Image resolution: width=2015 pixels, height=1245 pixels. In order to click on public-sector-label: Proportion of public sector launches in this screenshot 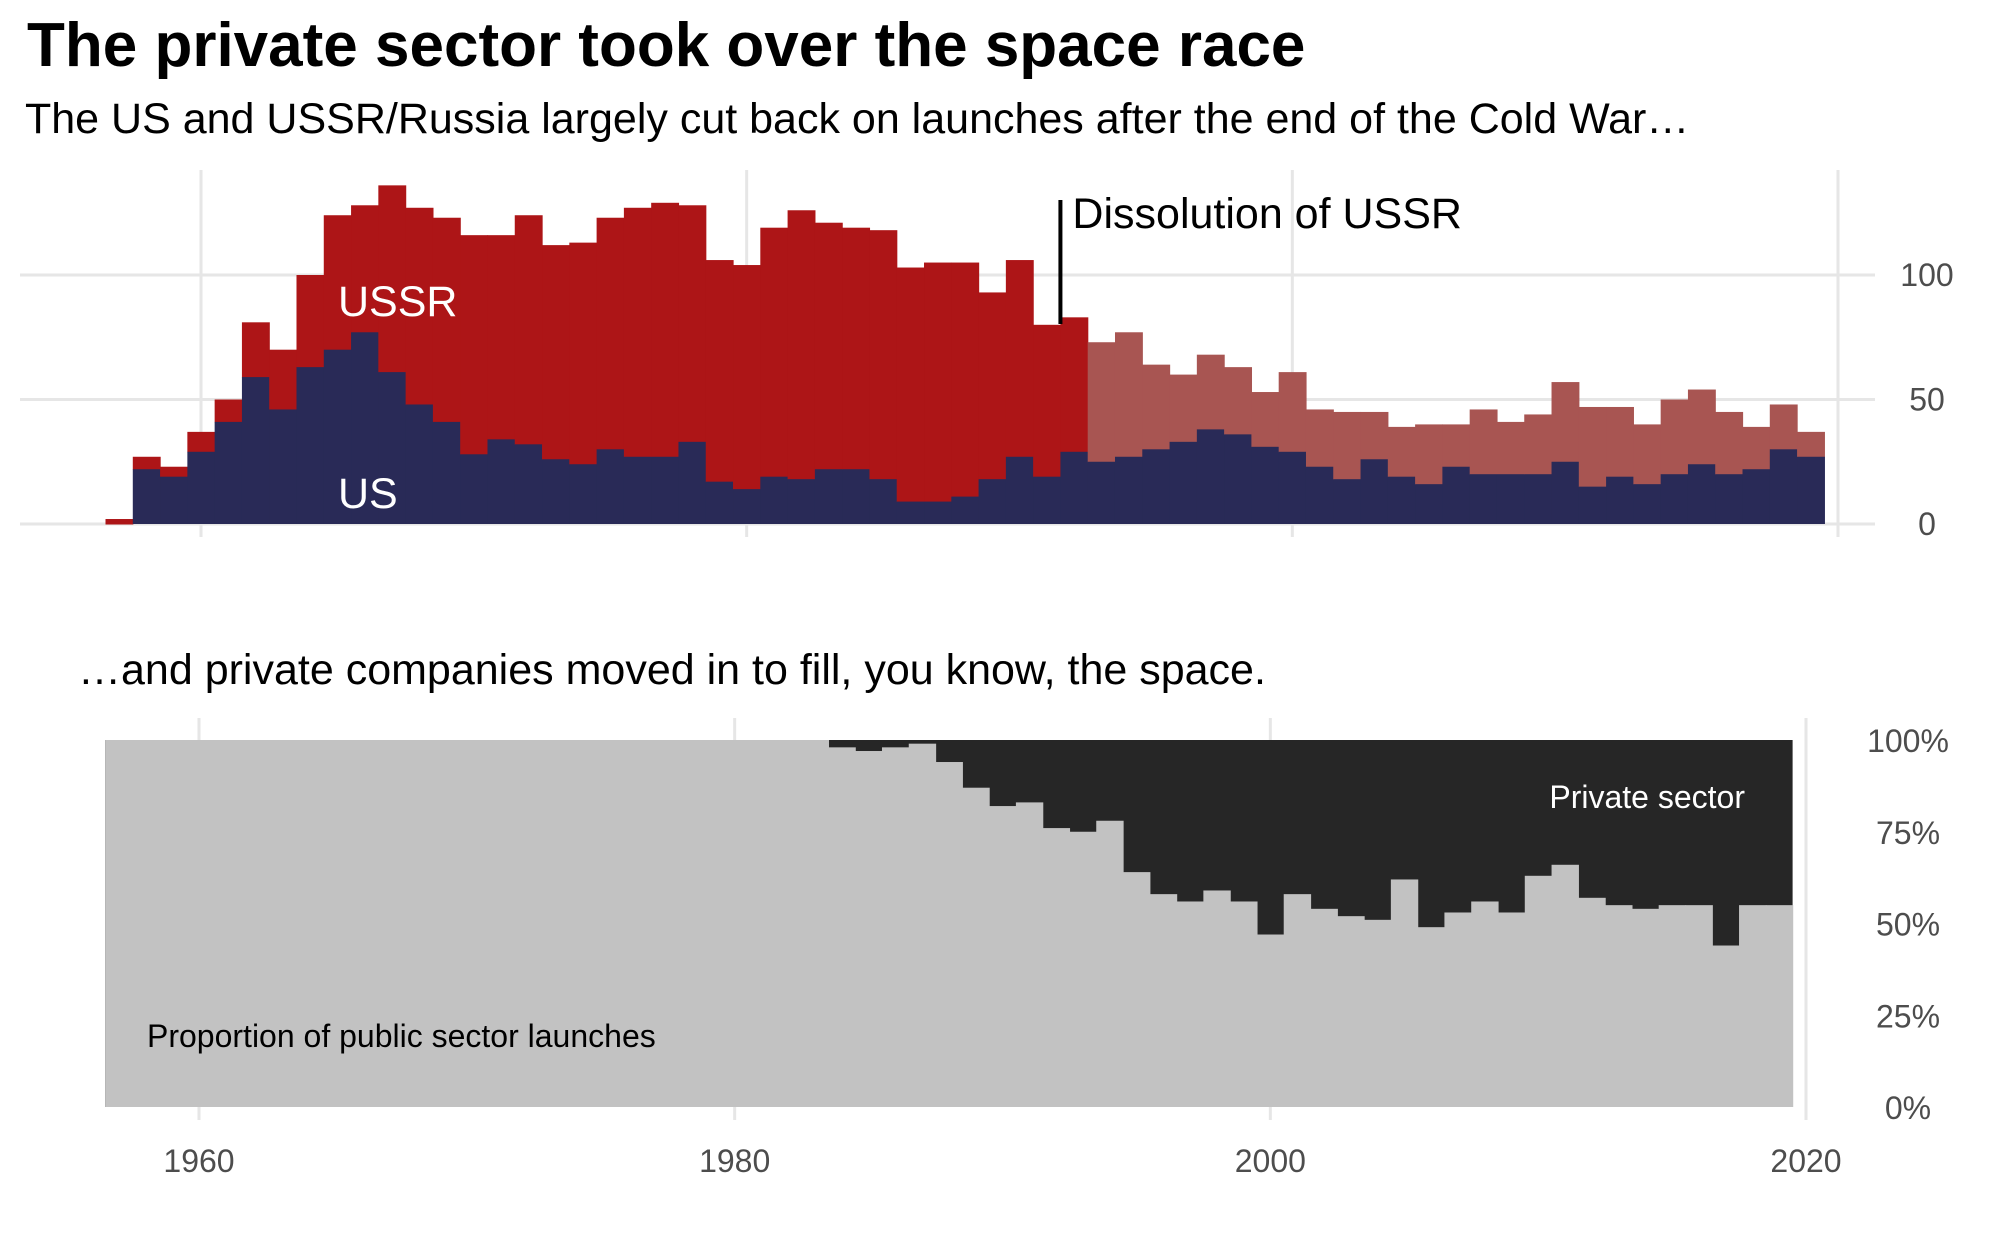, I will do `click(401, 1036)`.